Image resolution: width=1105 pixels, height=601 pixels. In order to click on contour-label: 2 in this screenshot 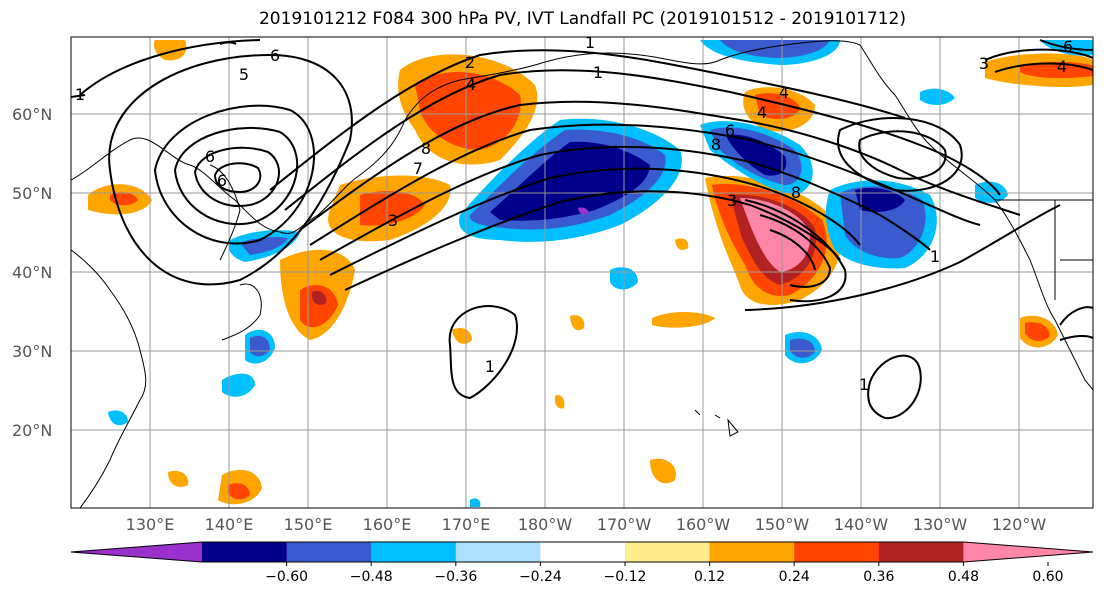, I will do `click(470, 62)`.